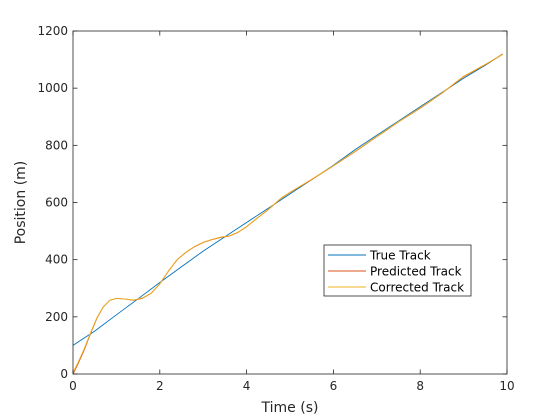  I want to click on x-tick-label: 8, so click(420, 386).